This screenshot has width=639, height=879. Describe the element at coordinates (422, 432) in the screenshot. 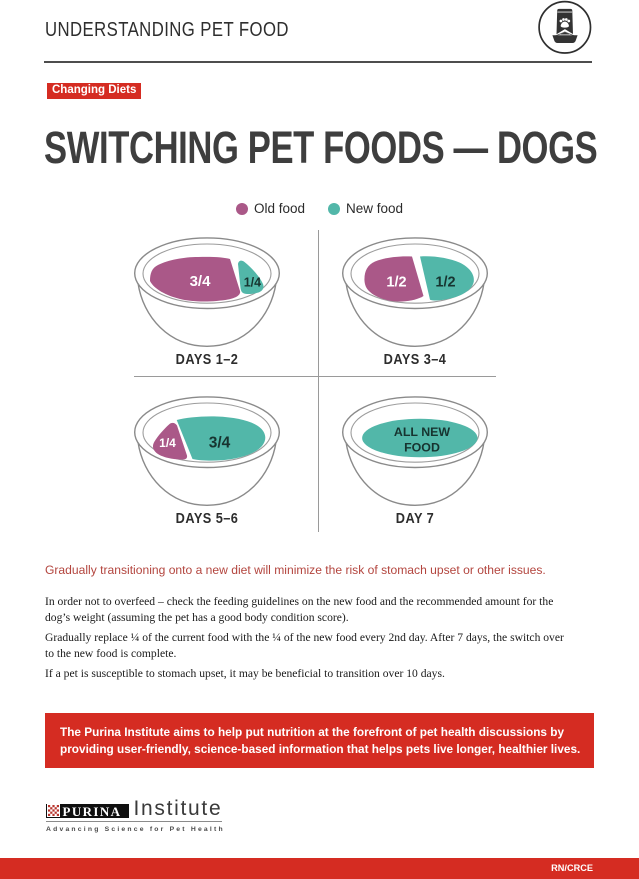

I see `svg-text: ALL NEW` at that location.